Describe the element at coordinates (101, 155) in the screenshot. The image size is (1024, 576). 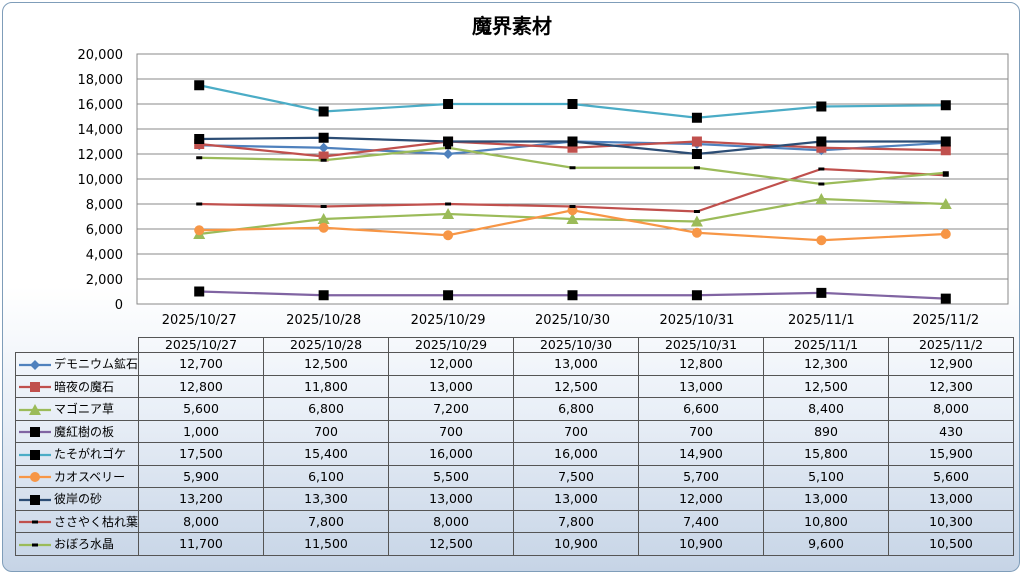
I see `y-tick-label: 12,000` at that location.